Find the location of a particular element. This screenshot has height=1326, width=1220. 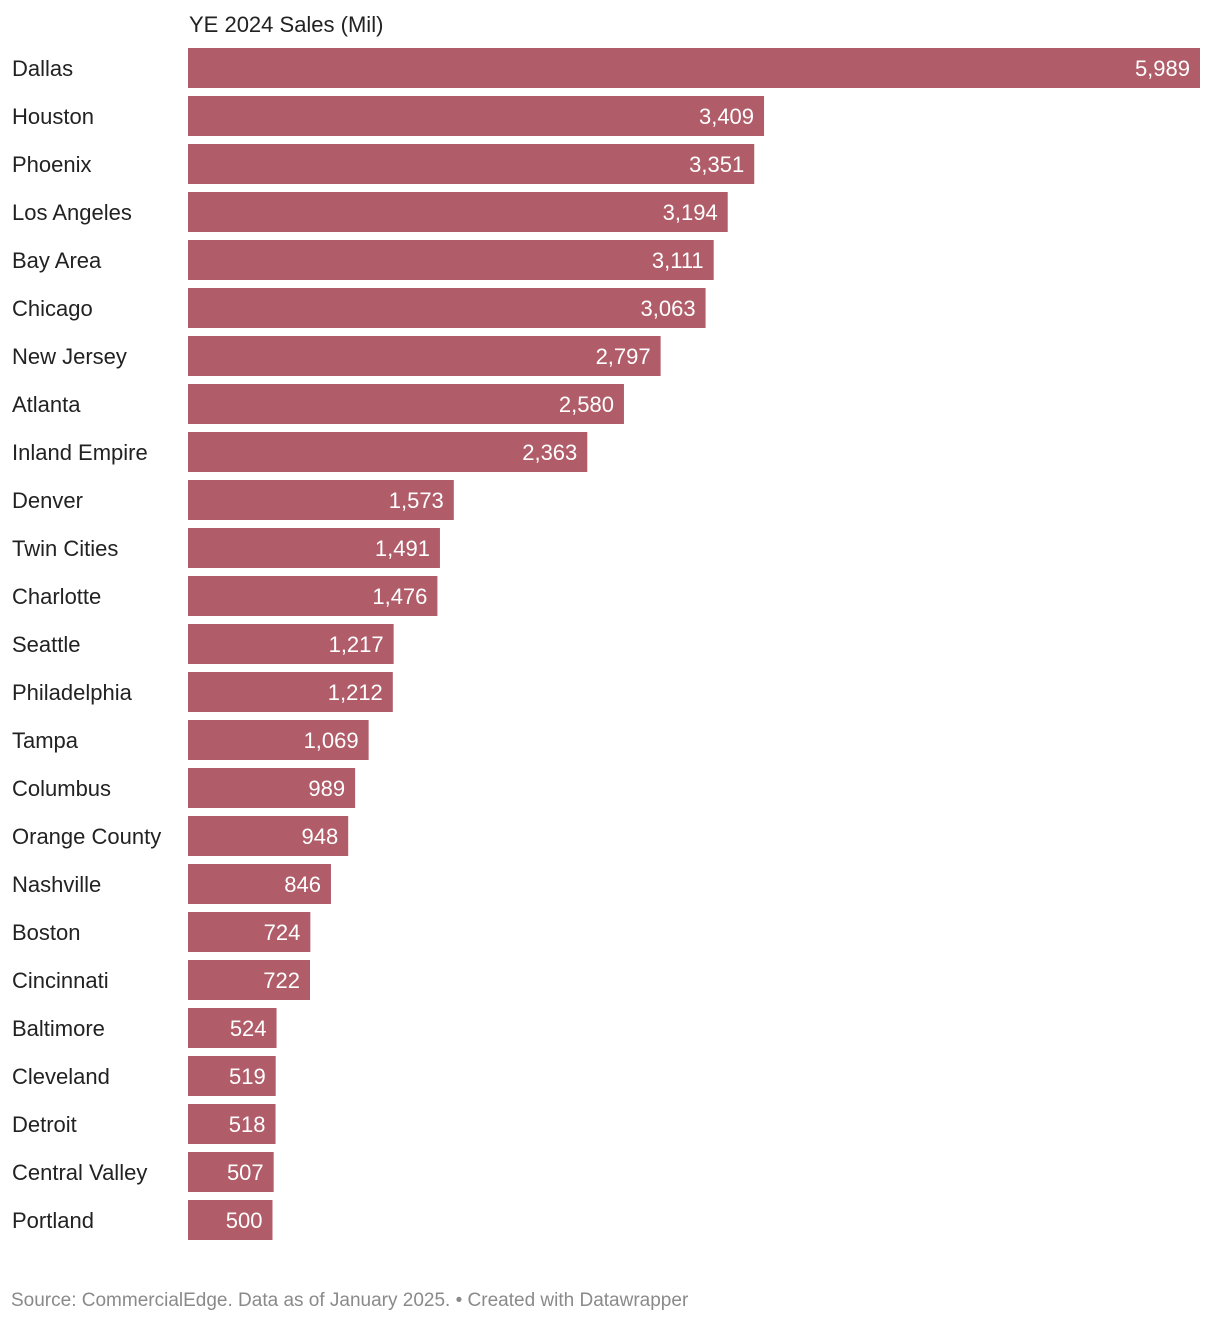

category-label: Nashville is located at coordinates (56, 884).